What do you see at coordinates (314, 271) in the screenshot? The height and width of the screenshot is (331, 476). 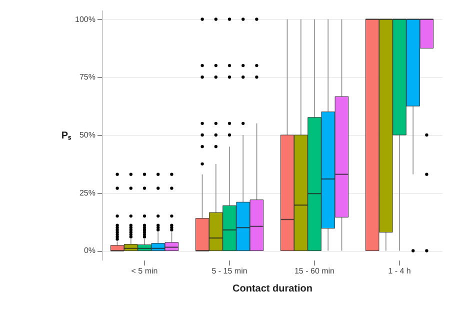 I see `x-tick-label: 15 - 60 min` at bounding box center [314, 271].